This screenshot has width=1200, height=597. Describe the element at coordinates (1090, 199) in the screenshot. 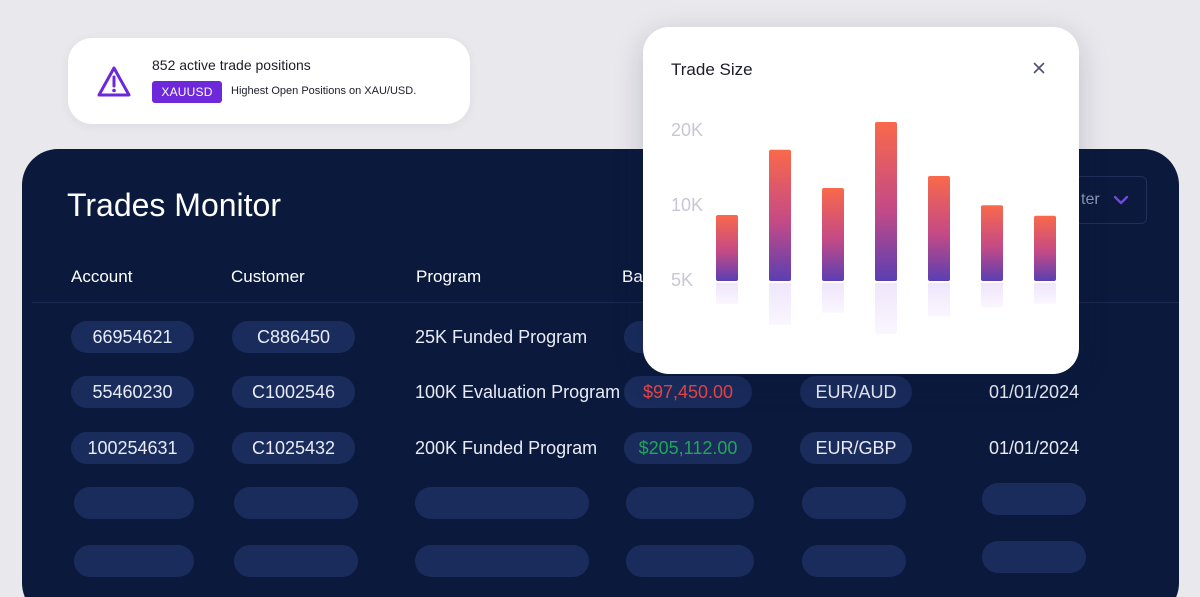

I see `filter-label: ter` at that location.